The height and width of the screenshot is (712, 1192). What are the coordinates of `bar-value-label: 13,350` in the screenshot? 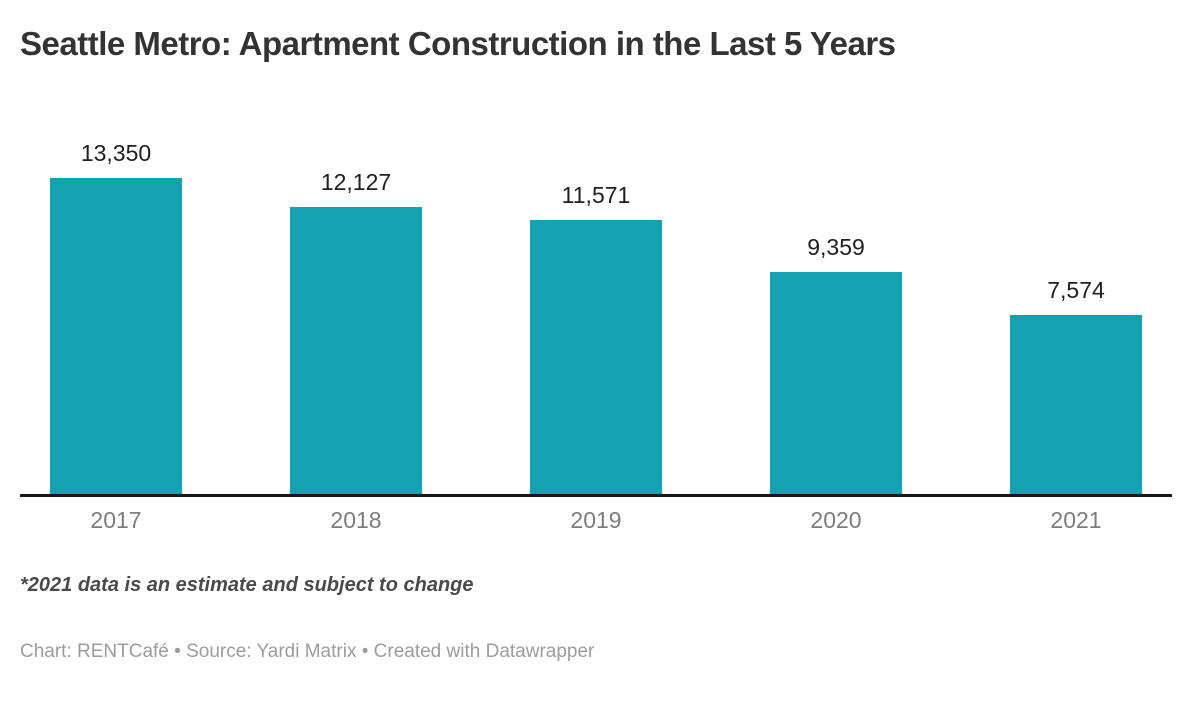 It's located at (116, 153).